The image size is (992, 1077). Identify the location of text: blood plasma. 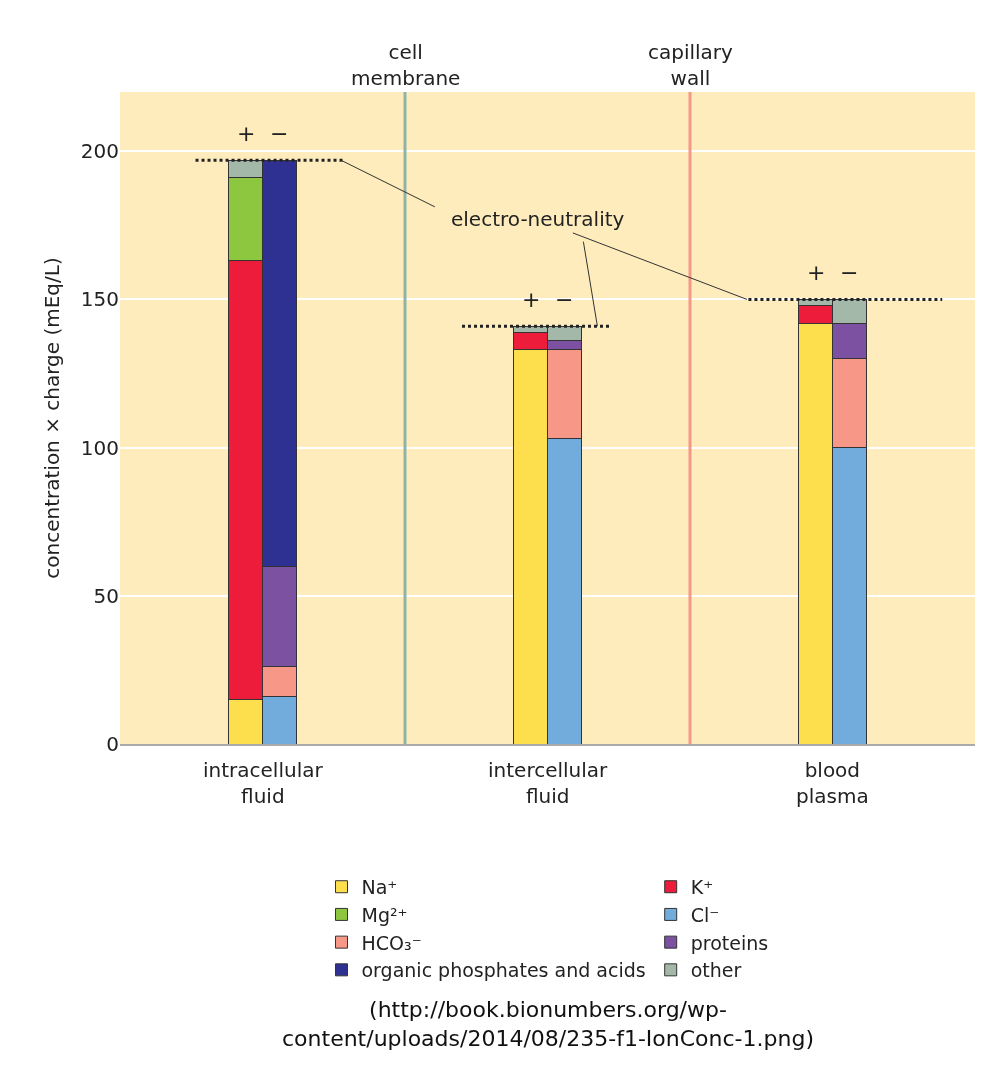
(832, 783).